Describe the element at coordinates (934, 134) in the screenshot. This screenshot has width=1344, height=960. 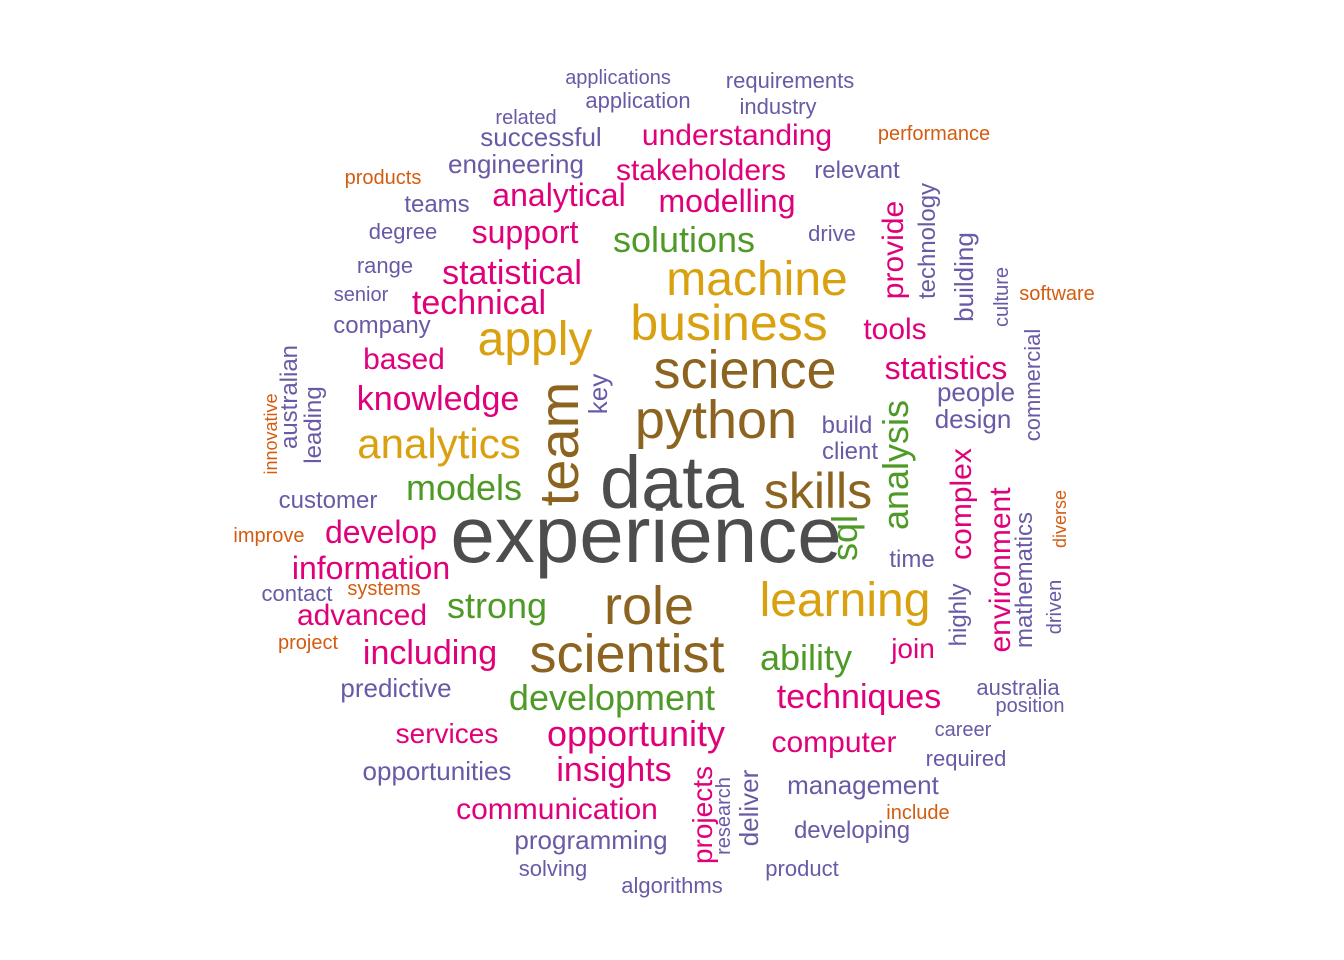
I see `cloud-word-performance: performance` at that location.